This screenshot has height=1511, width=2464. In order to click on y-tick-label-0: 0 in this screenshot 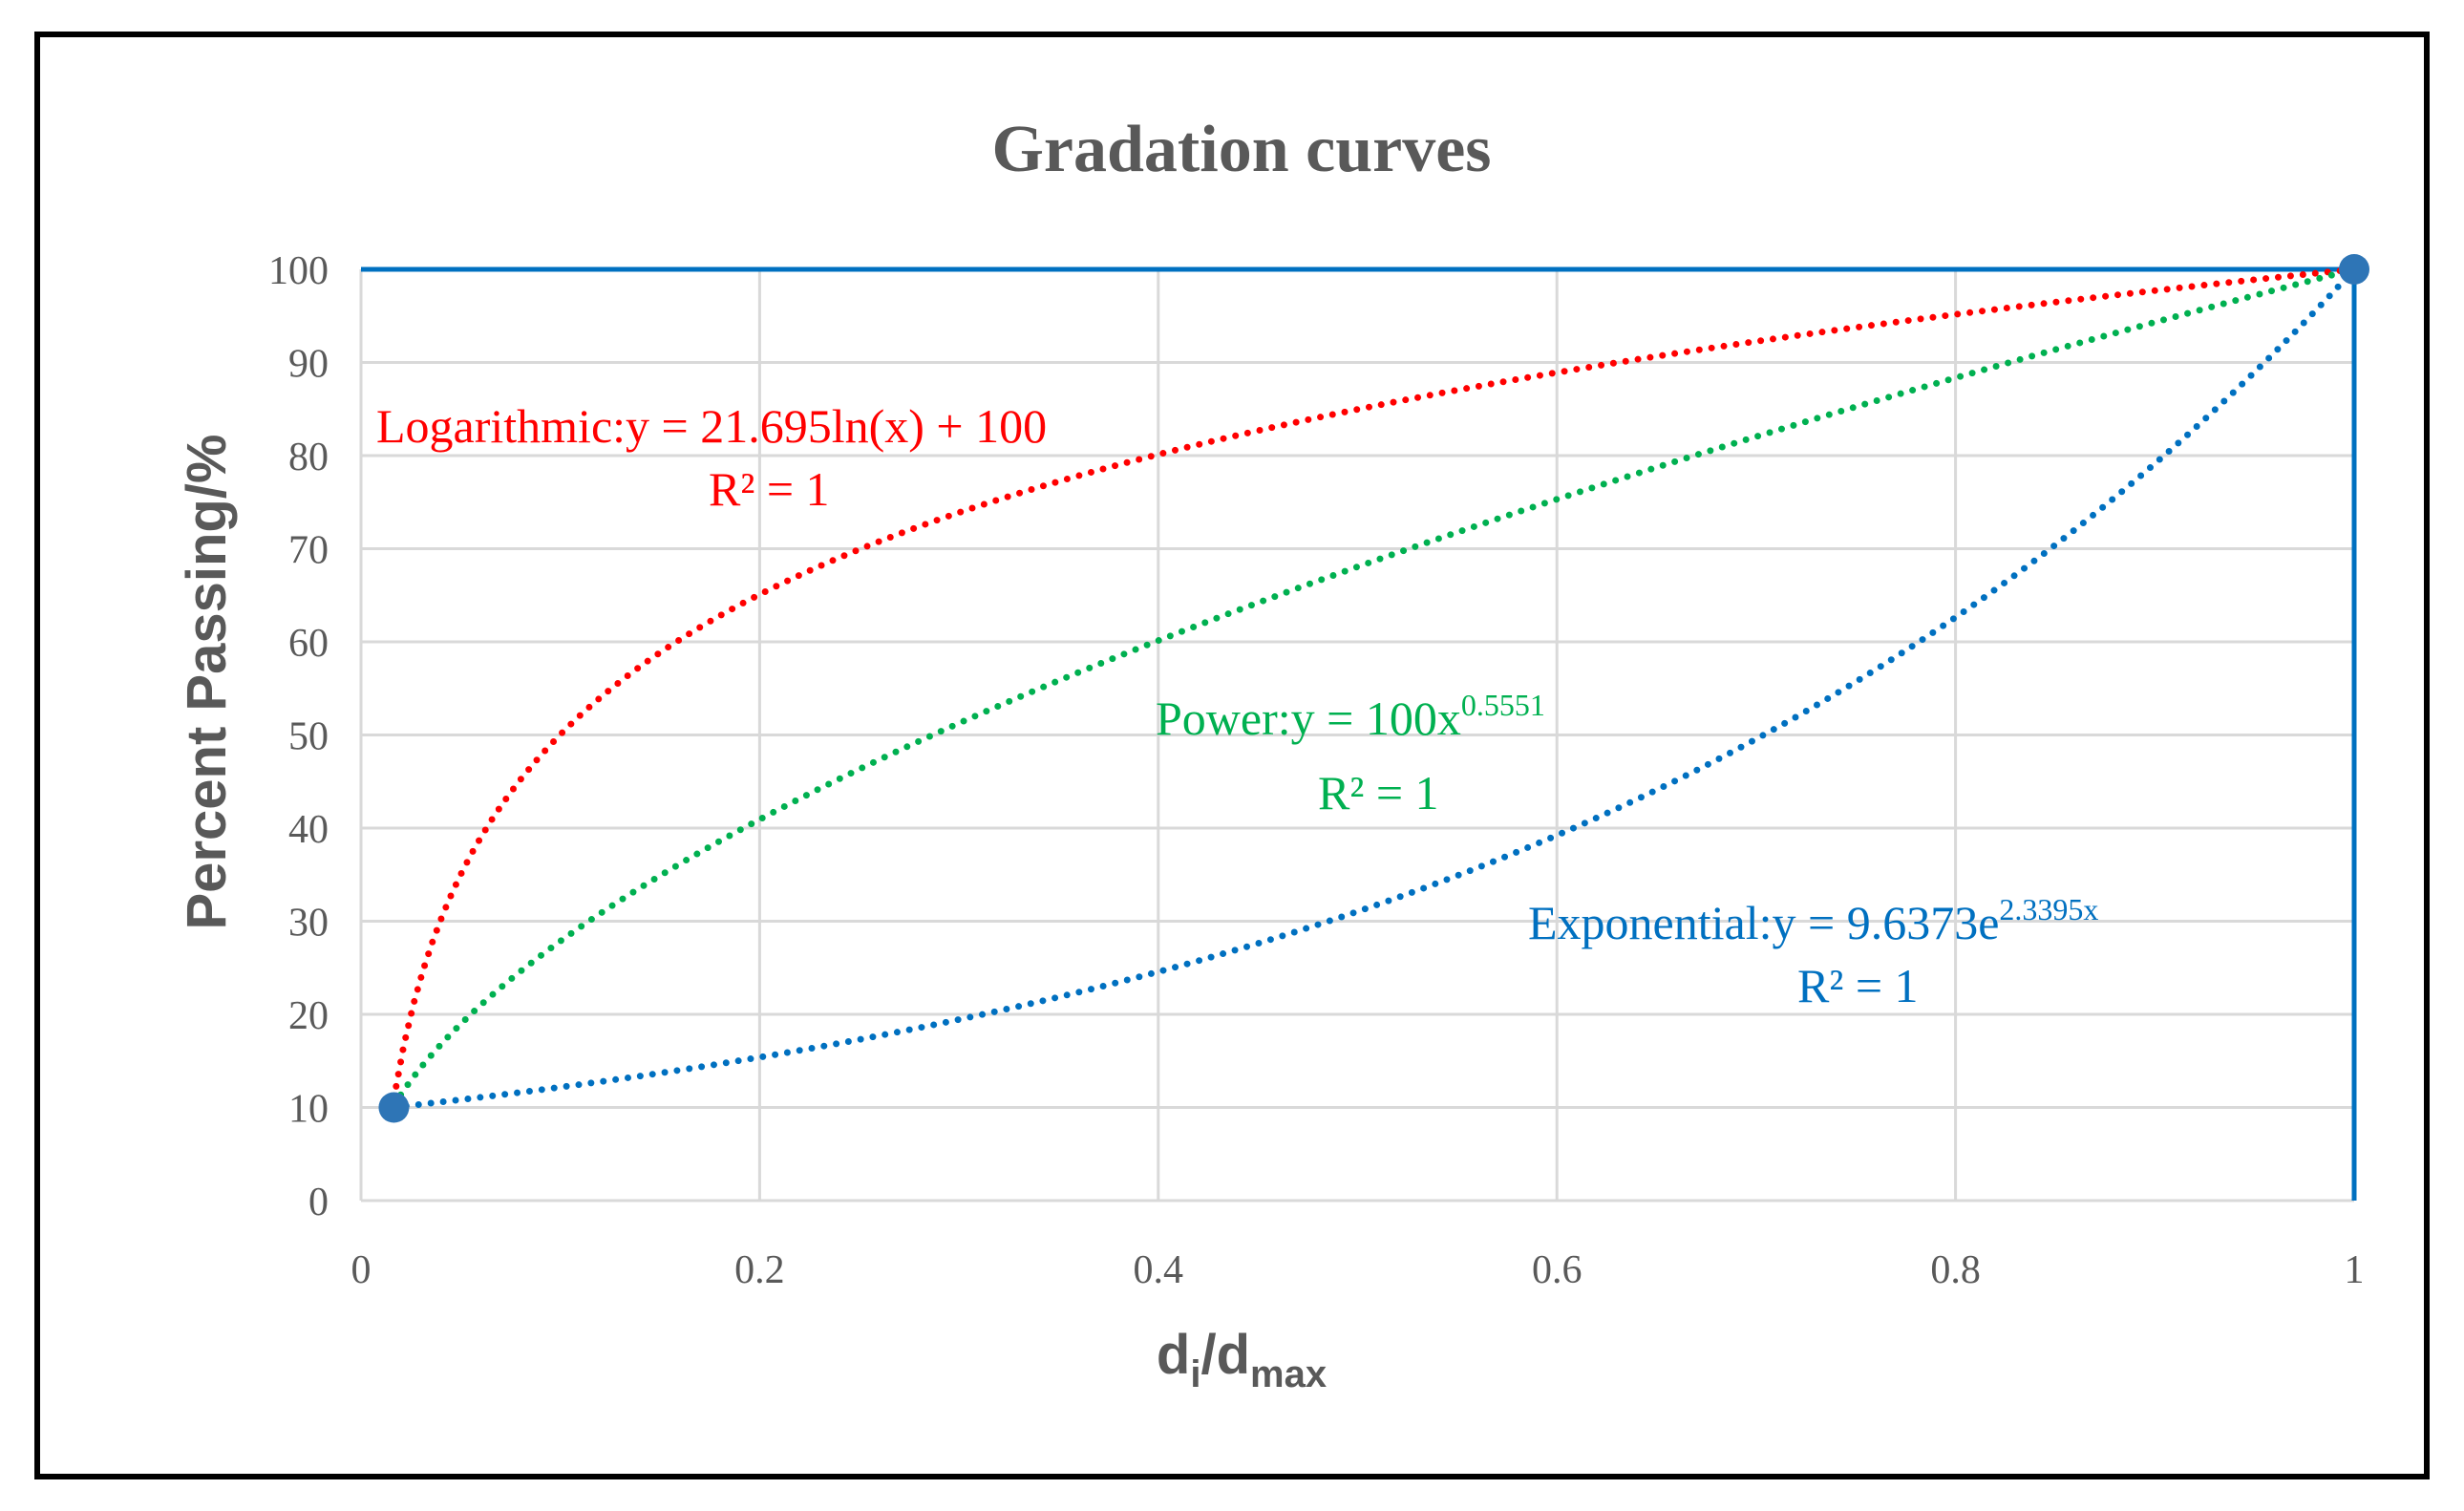, I will do `click(318, 1202)`.